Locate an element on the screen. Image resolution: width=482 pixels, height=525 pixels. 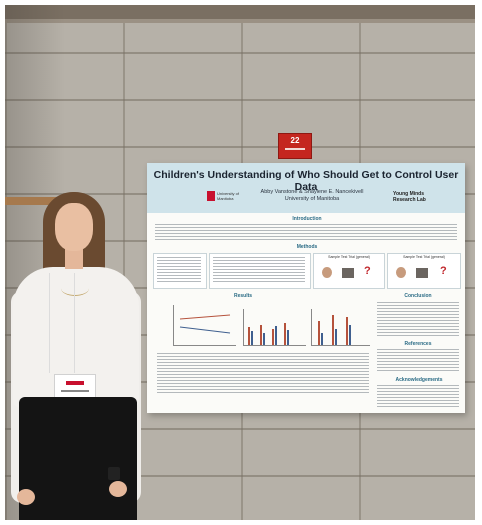
line-chart-plot is located at coordinates (205, 324).